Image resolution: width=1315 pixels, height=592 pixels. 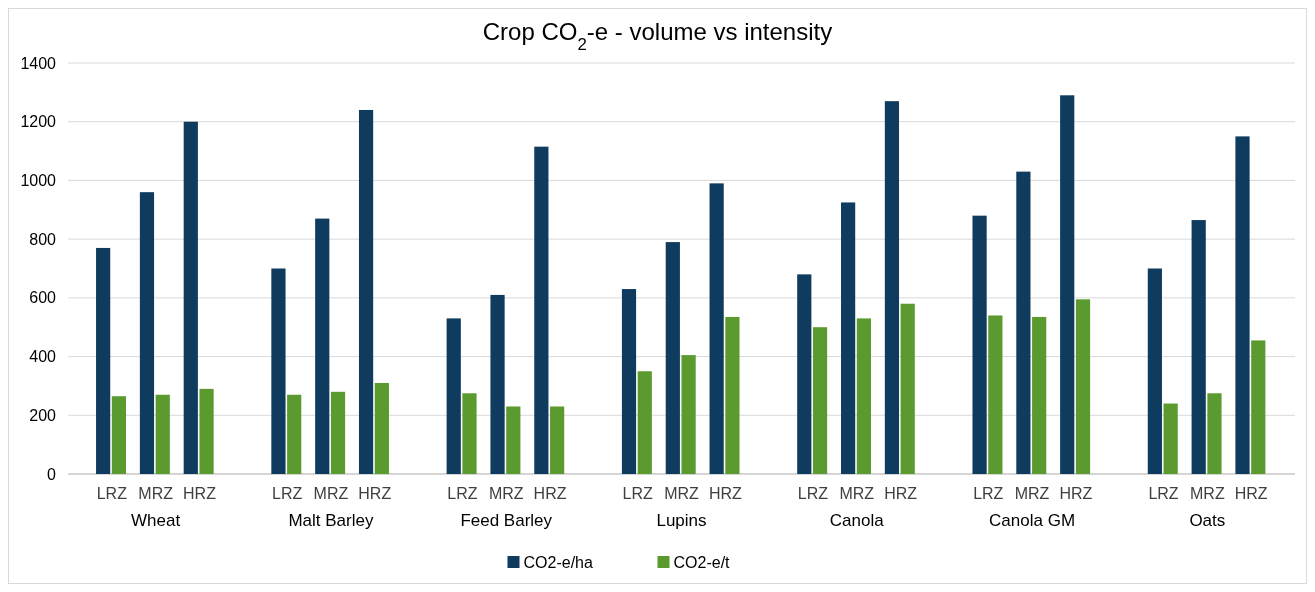 What do you see at coordinates (506, 520) in the screenshot?
I see `text: Feed Barley` at bounding box center [506, 520].